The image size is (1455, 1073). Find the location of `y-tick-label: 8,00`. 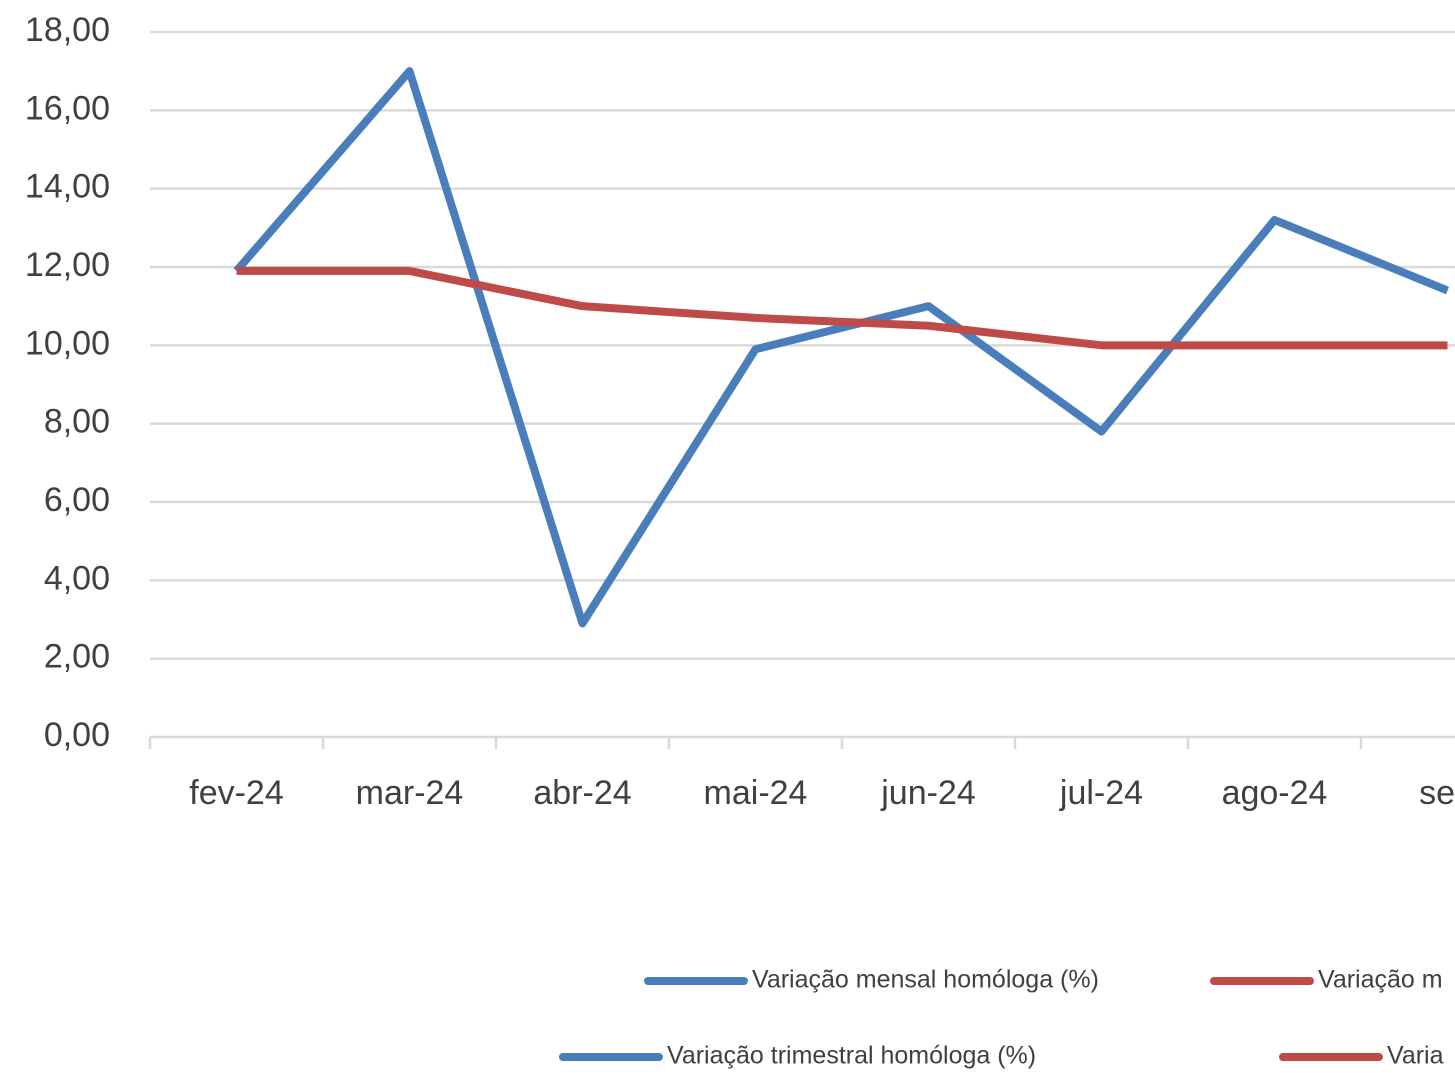

y-tick-label: 8,00 is located at coordinates (77, 422).